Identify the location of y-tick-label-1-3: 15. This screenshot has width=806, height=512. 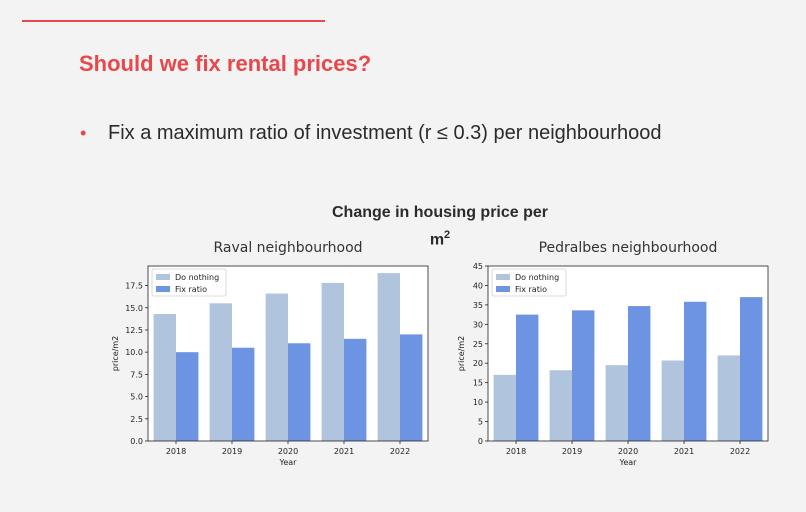
(478, 383).